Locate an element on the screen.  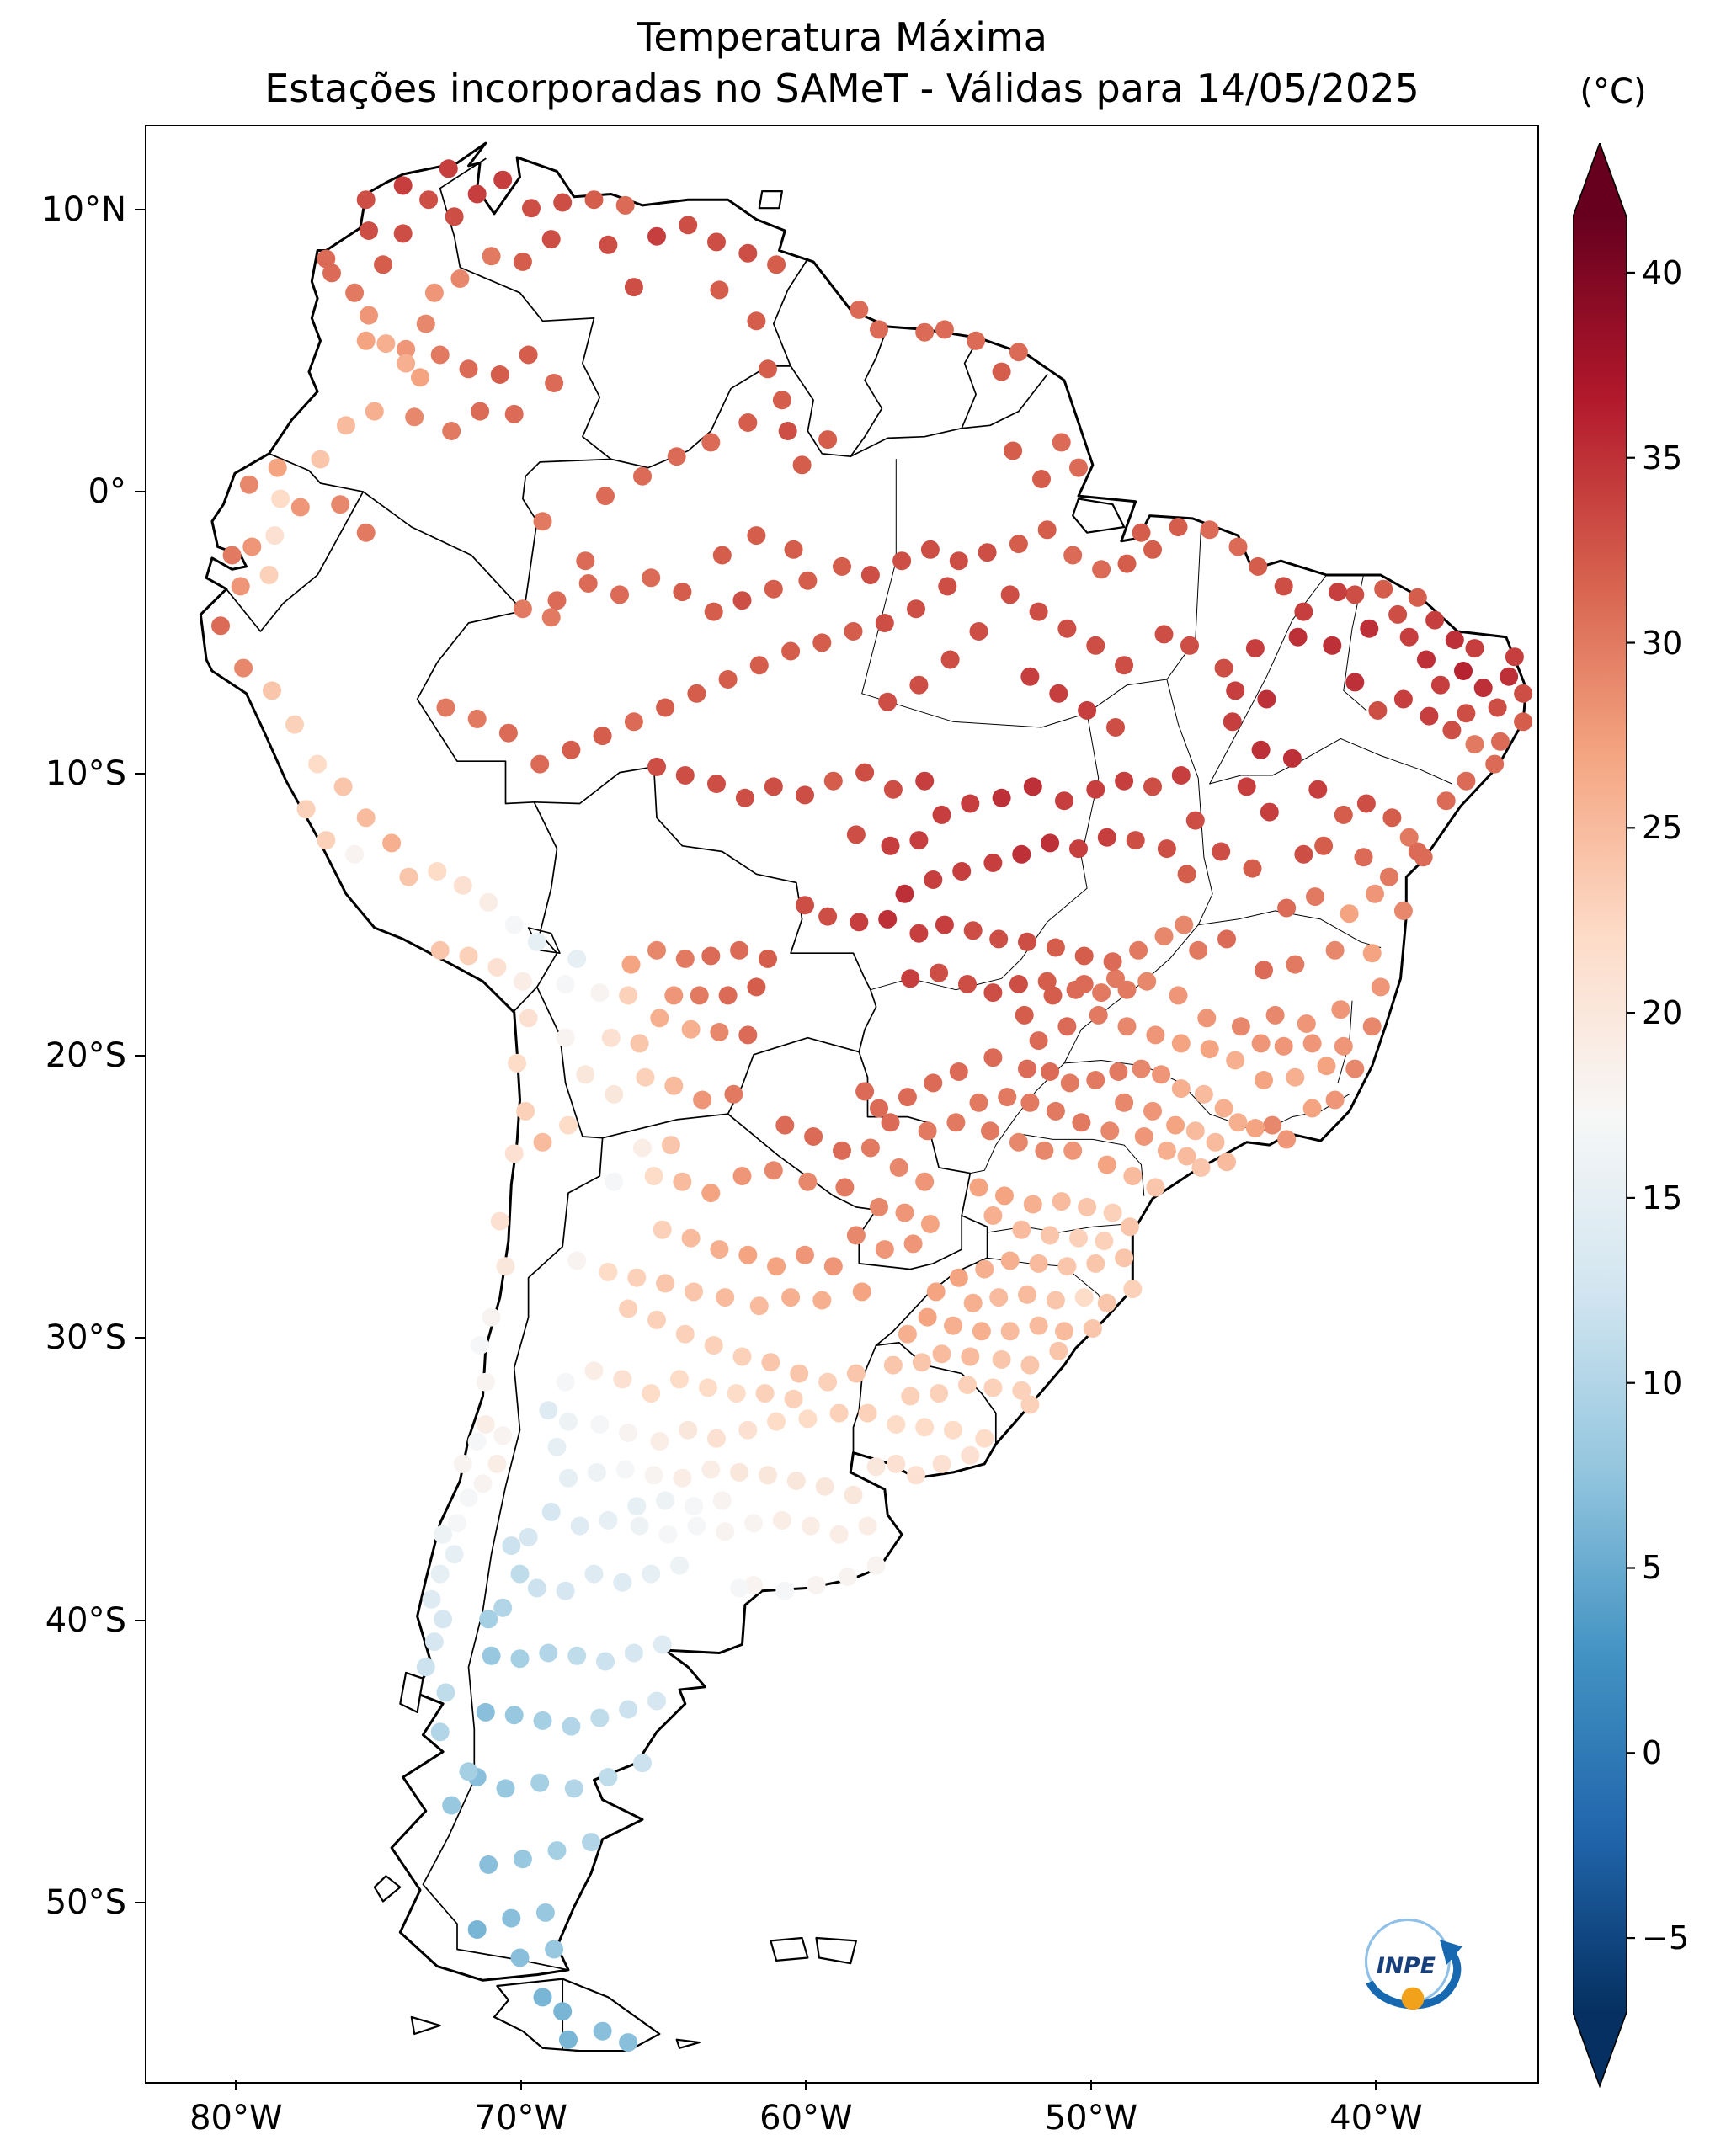
colorbar-over-arrow is located at coordinates (1600, 180).